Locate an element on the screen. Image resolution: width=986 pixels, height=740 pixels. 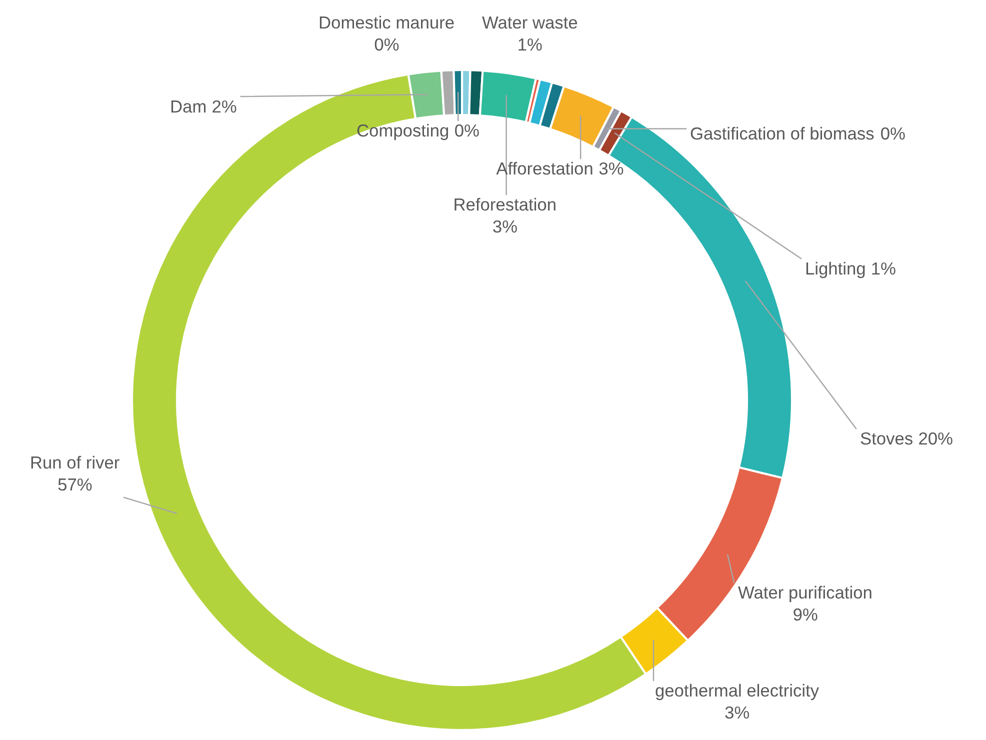
slice-label: geothermal electricity is located at coordinates (737, 692).